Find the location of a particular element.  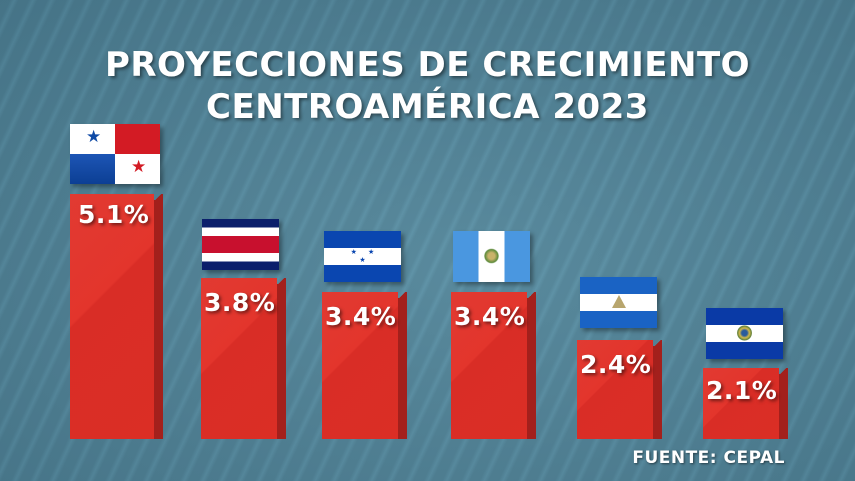

value-label: 2.1% is located at coordinates (742, 390).